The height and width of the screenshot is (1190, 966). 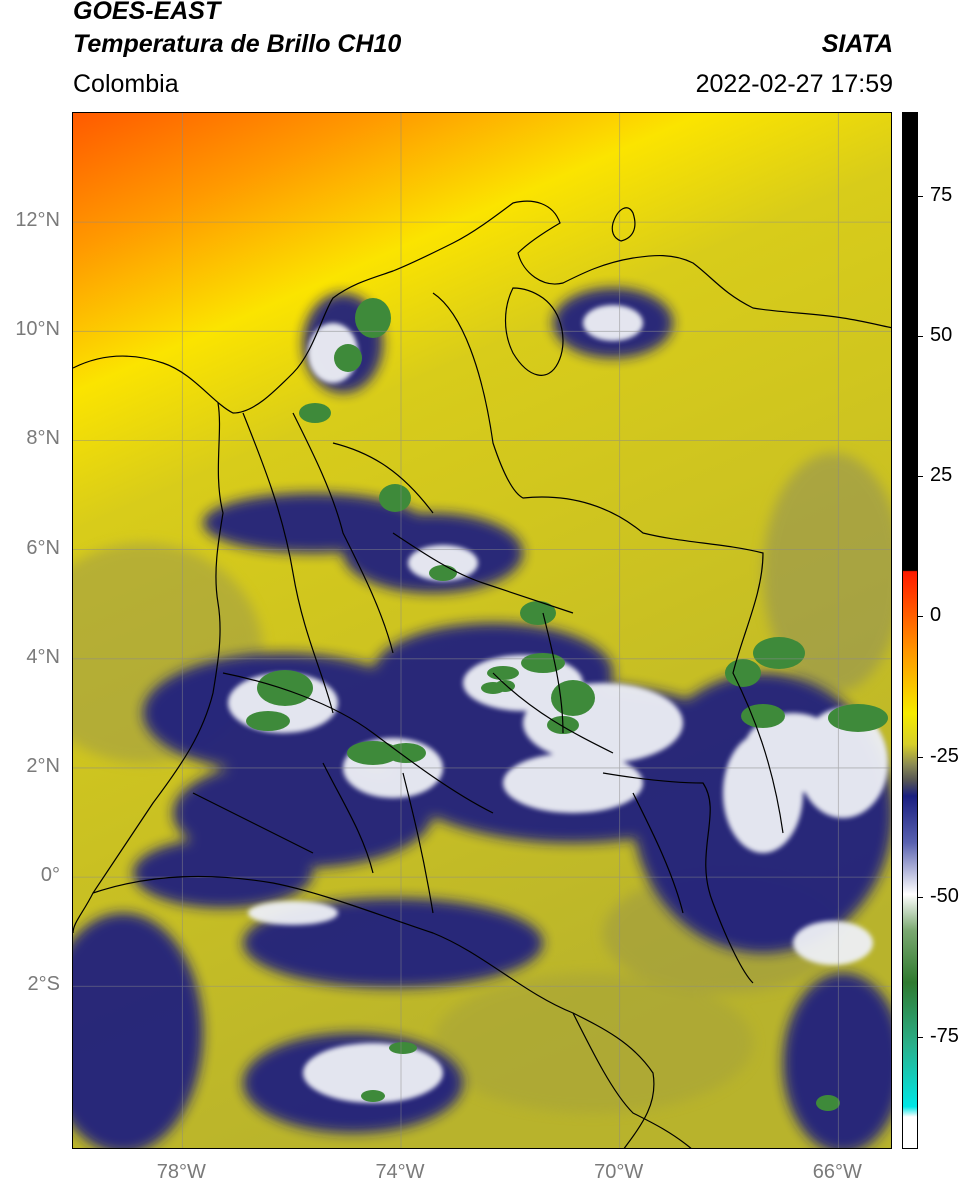 What do you see at coordinates (37, 220) in the screenshot?
I see `latitude-tick-label: 12°N` at bounding box center [37, 220].